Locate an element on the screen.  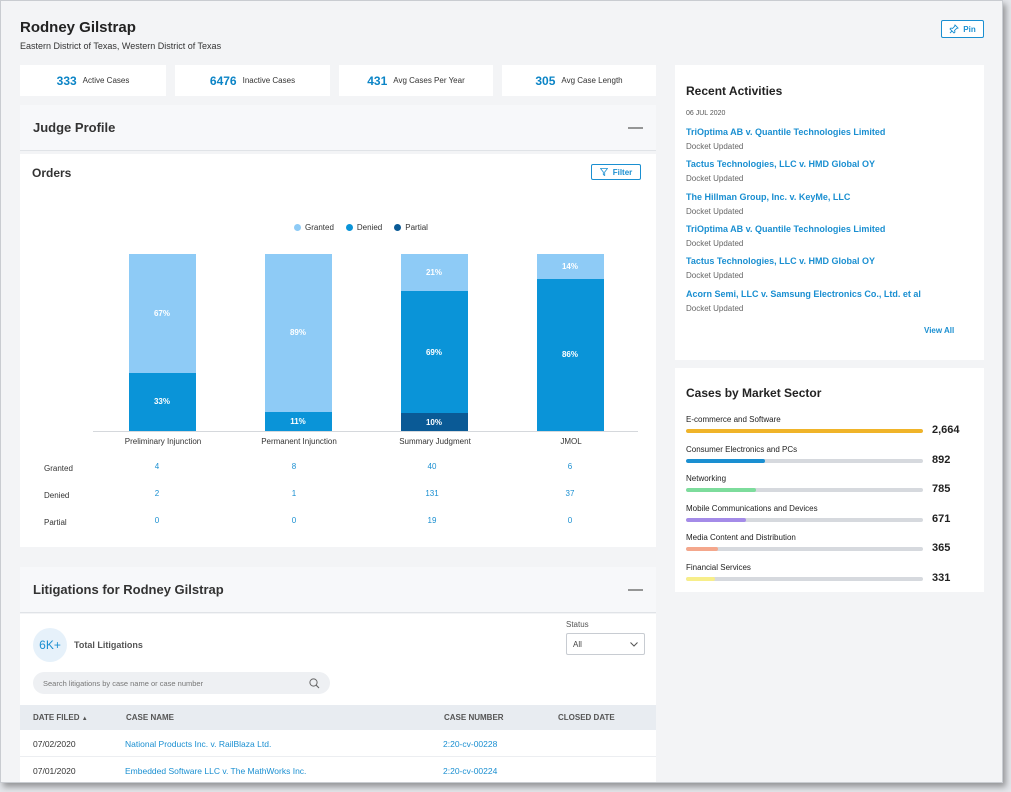
recent-activities-title: Recent Activities is located at coordinates (734, 91).